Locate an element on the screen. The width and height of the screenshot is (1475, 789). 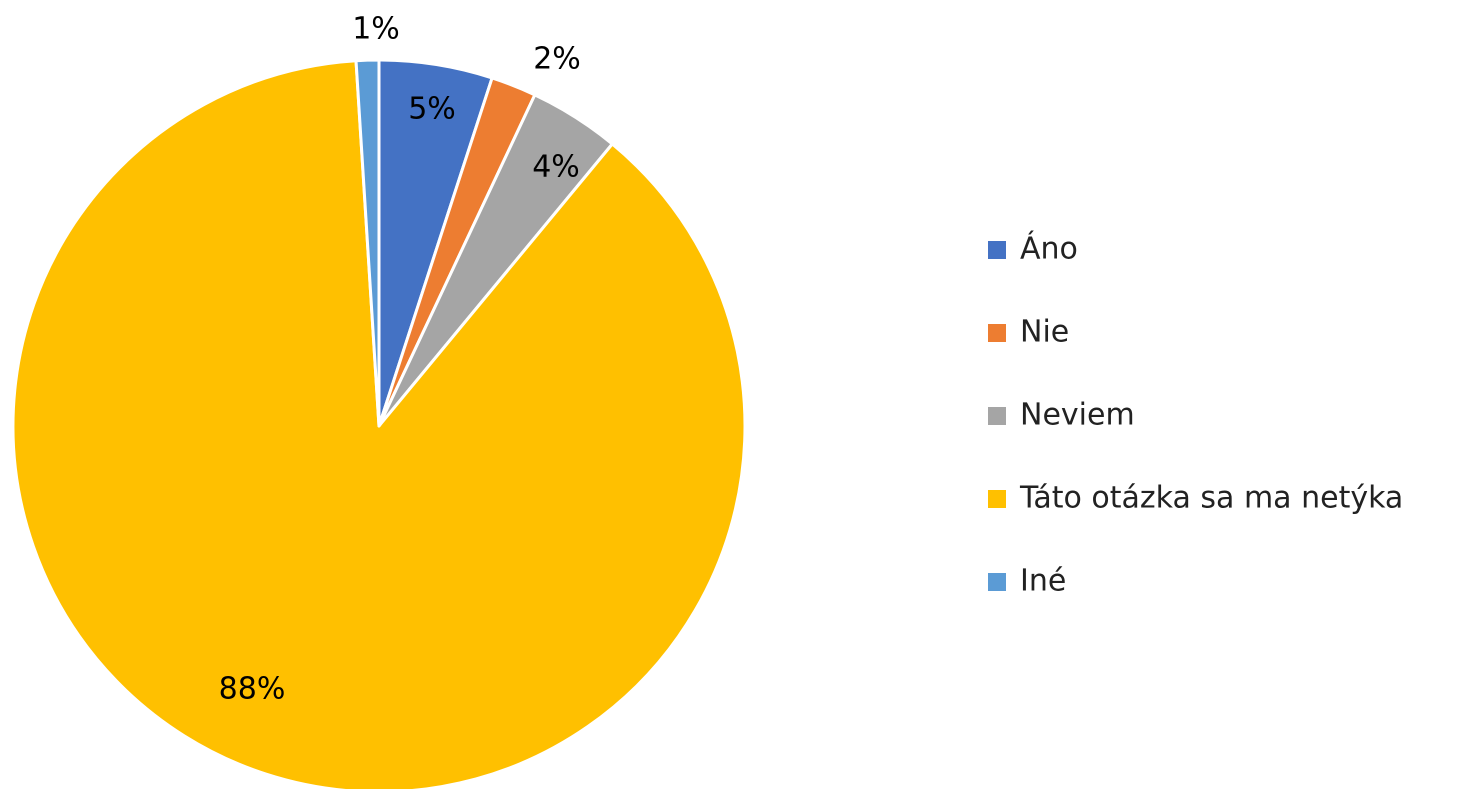
data-label: 4% is located at coordinates (556, 167).